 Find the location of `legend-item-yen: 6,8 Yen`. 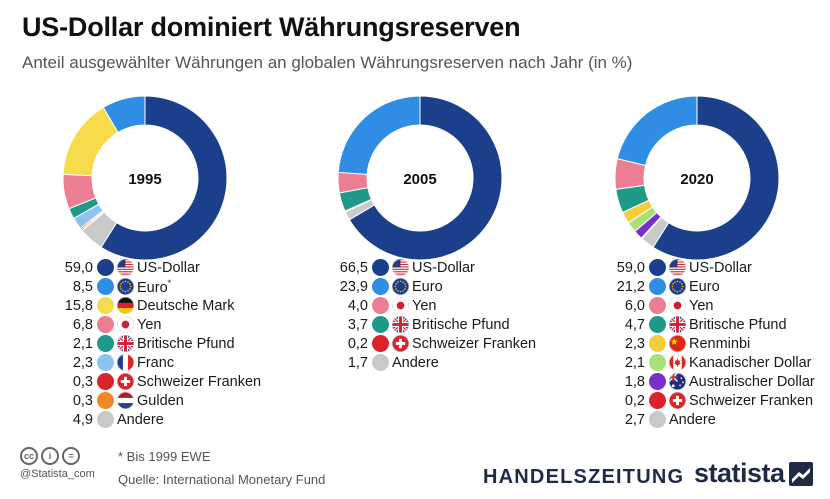

legend-item-yen: 6,8 Yen is located at coordinates (185, 324).